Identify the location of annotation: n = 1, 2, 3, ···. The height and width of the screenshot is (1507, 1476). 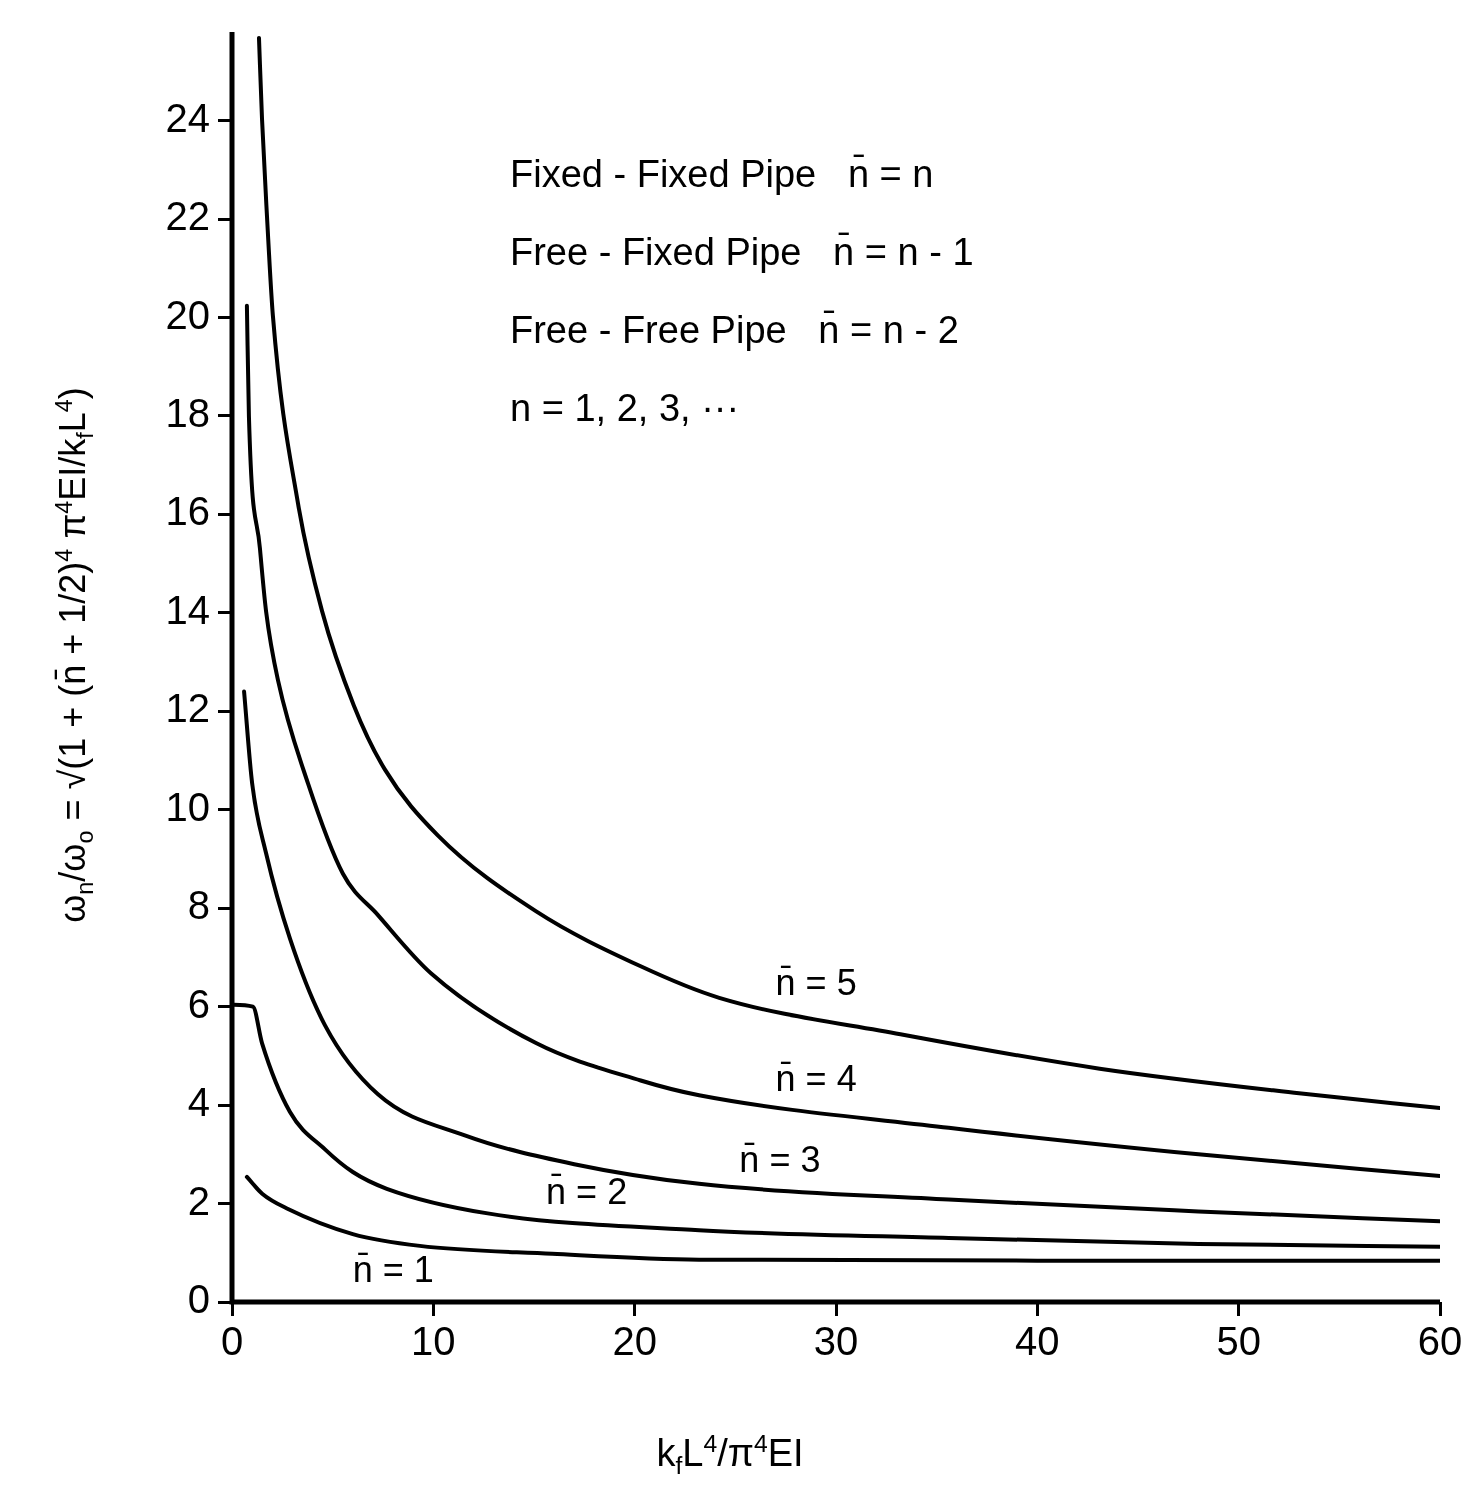
(625, 408).